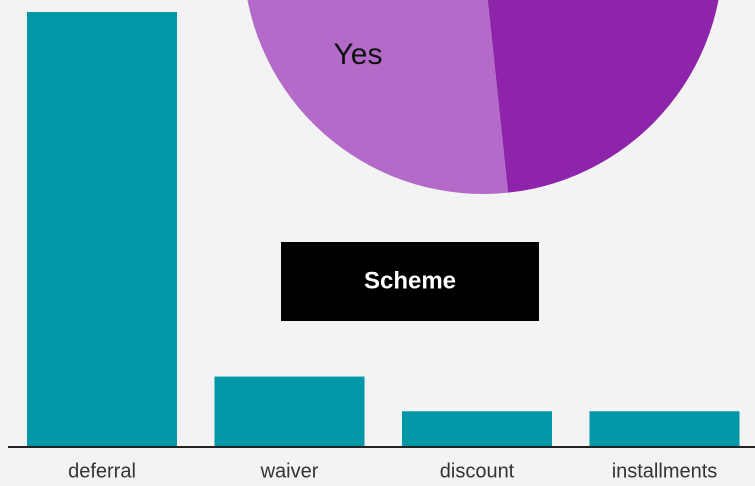 This screenshot has height=486, width=755. I want to click on x-tick-label: installments, so click(665, 471).